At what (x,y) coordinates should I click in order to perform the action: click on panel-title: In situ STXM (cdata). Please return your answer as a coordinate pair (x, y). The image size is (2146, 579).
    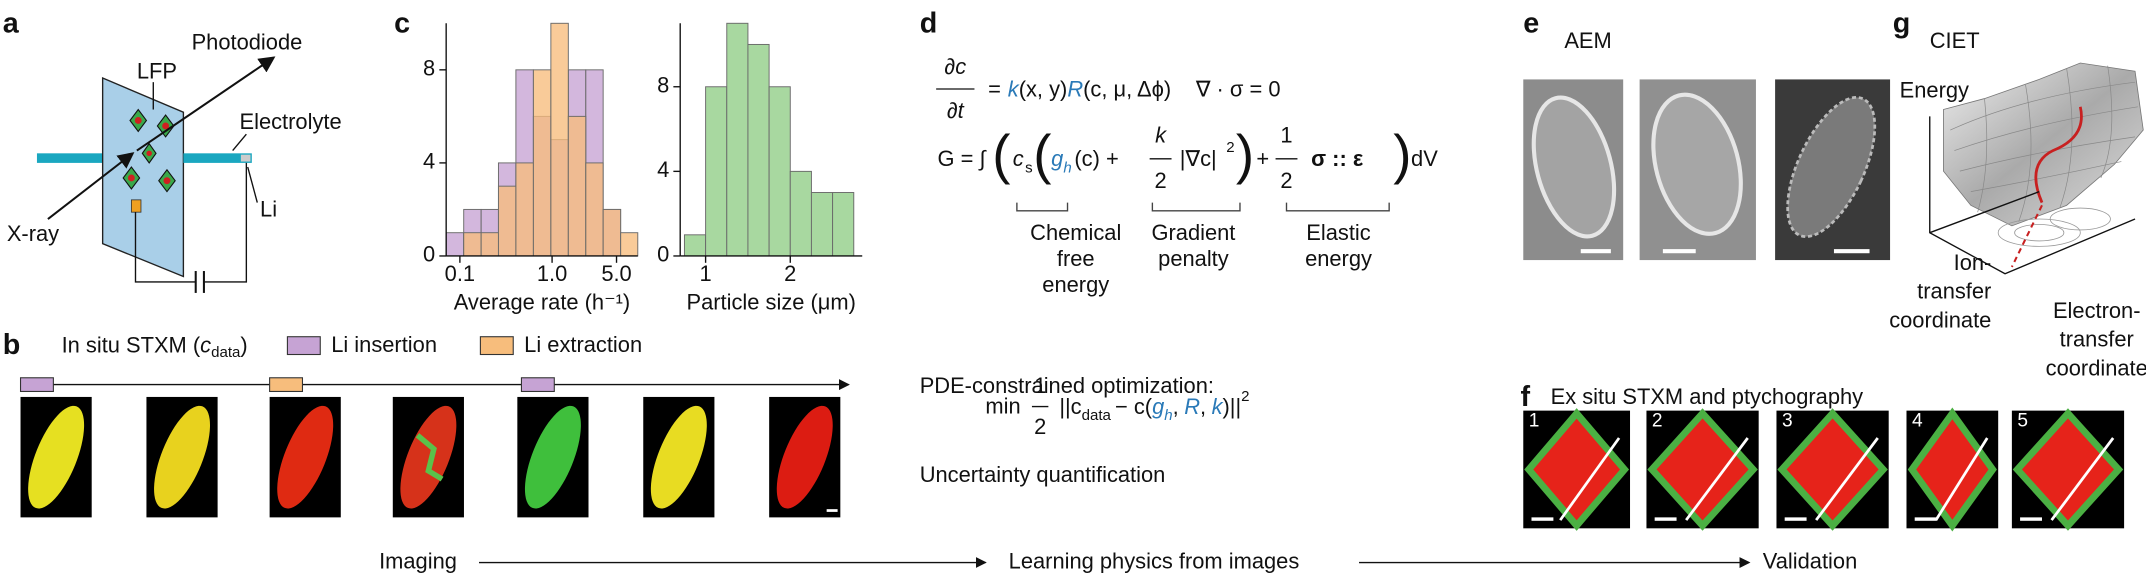
    Looking at the image, I should click on (155, 346).